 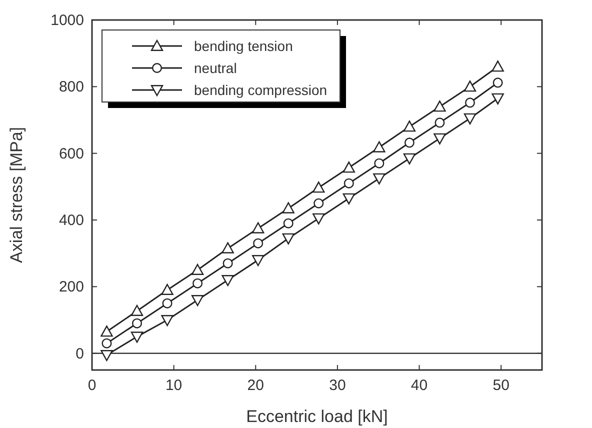 I want to click on x-tick-label: 50, so click(x=501, y=385).